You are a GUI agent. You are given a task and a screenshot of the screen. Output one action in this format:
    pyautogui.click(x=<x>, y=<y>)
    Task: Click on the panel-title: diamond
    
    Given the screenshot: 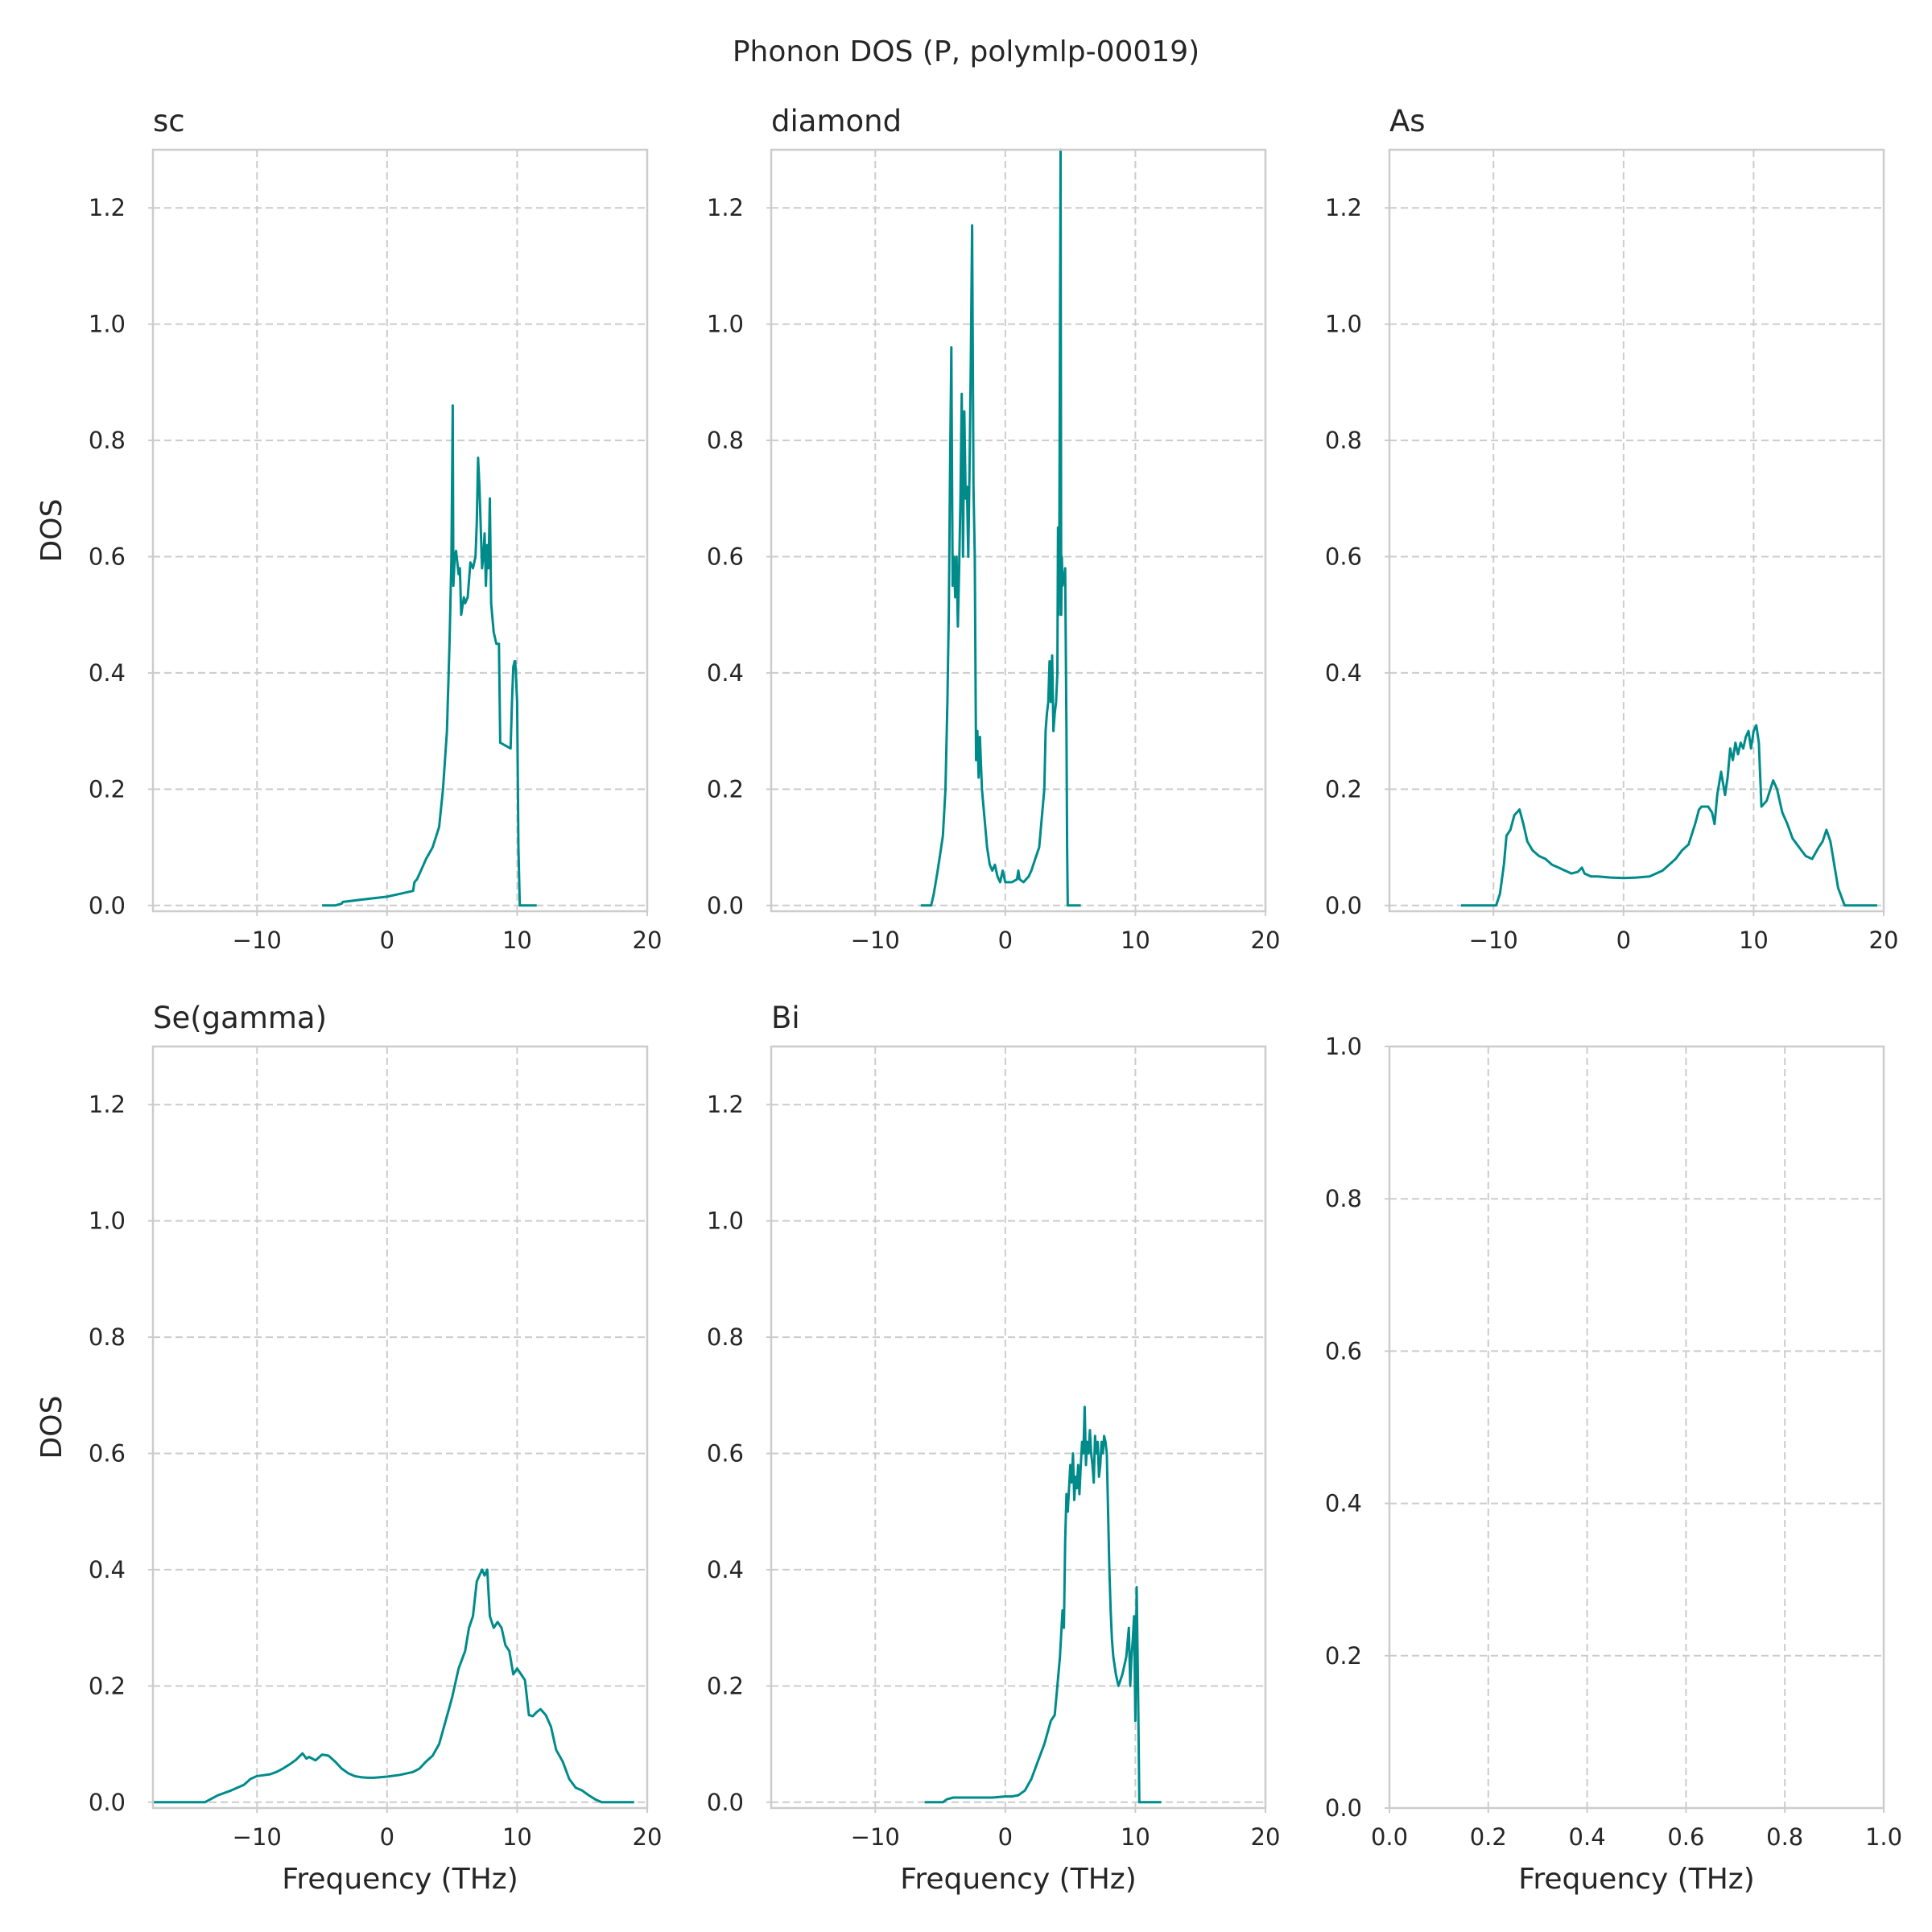 What is the action you would take?
    pyautogui.click(x=836, y=121)
    